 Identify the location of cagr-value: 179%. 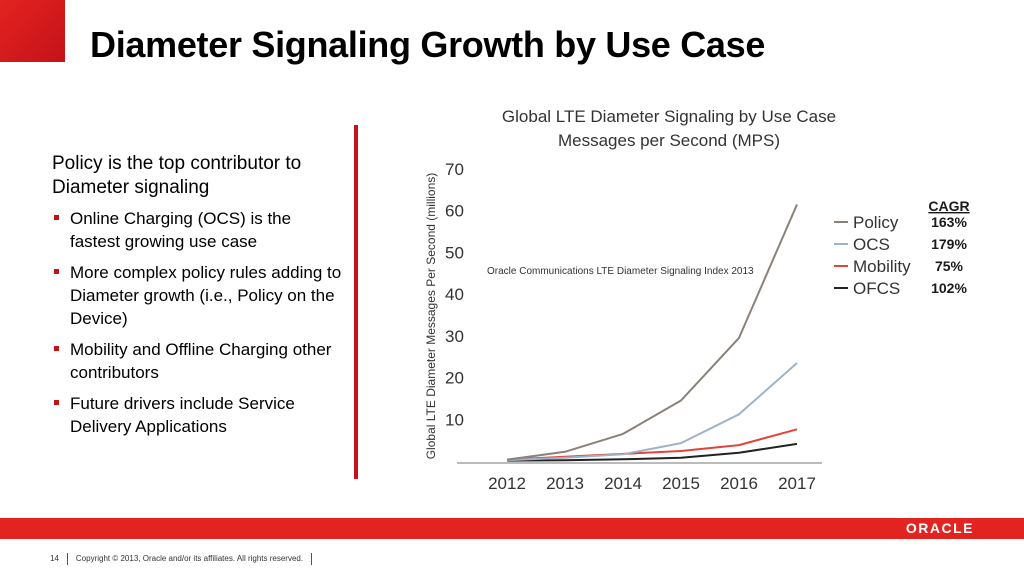
(949, 244).